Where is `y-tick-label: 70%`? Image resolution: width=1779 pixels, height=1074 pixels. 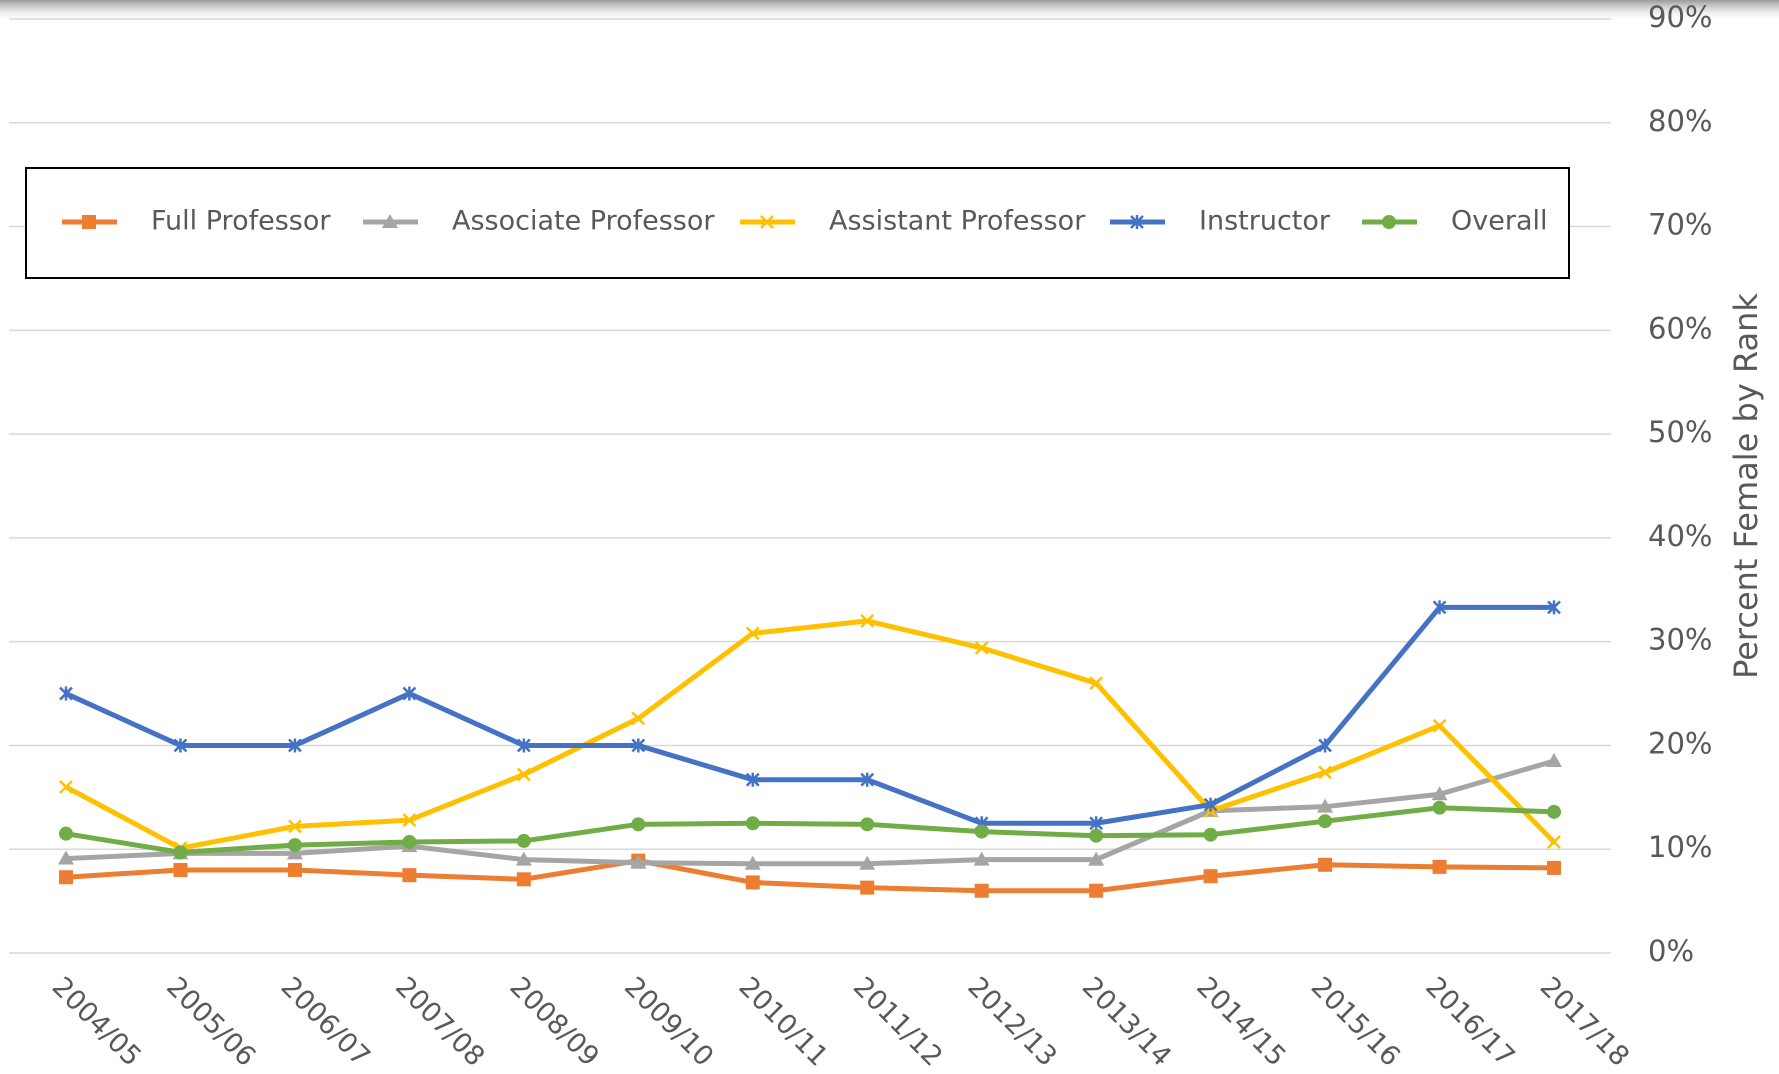
y-tick-label: 70% is located at coordinates (1680, 225).